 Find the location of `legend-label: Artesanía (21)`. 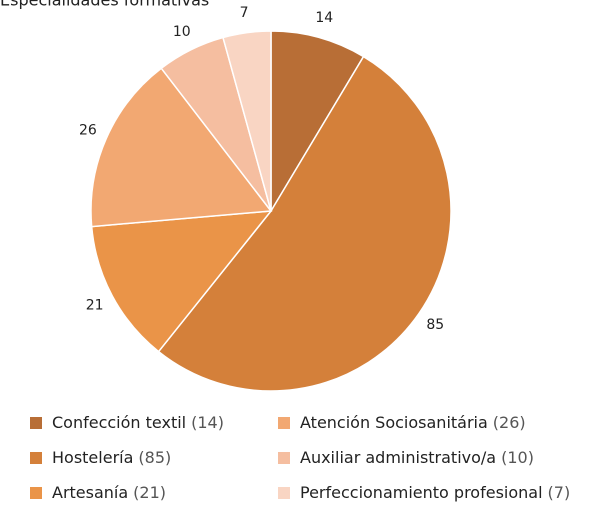

legend-label: Artesanía (21) is located at coordinates (109, 492).